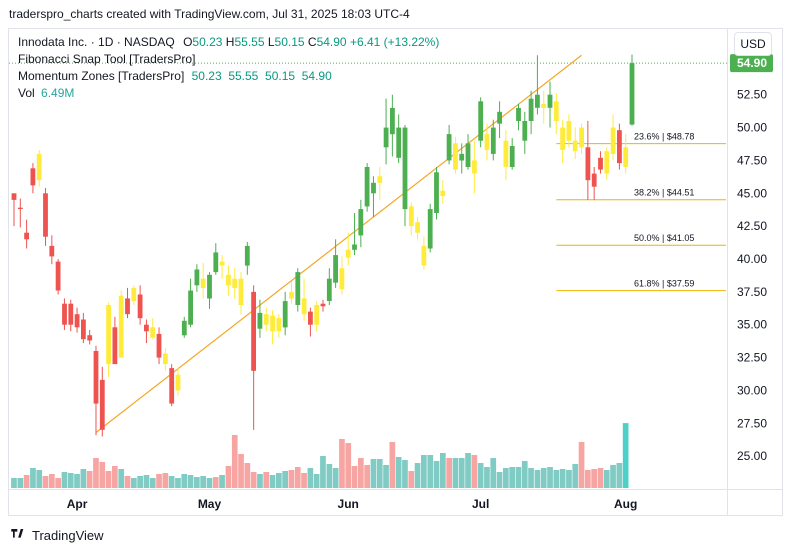 The width and height of the screenshot is (791, 553). Describe the element at coordinates (752, 193) in the screenshot. I see `y-tick-label: 45.00` at that location.